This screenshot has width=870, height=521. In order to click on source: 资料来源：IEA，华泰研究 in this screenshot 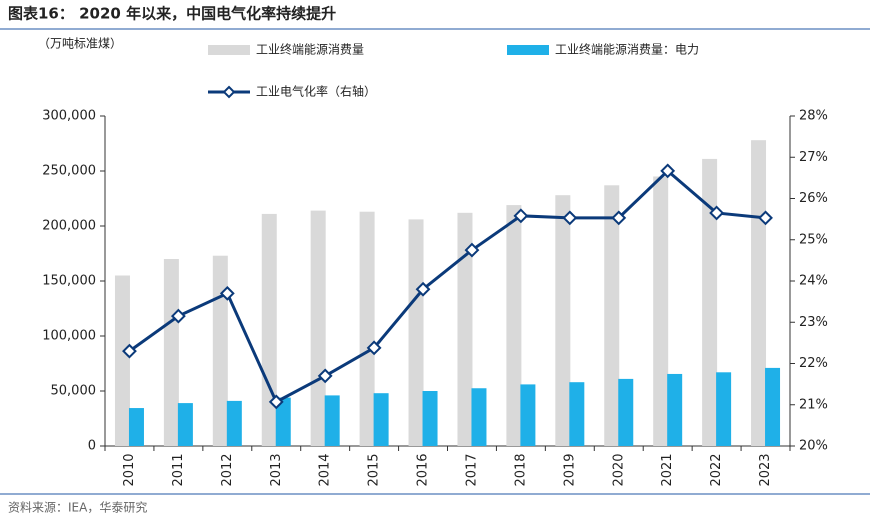, I will do `click(77, 507)`.